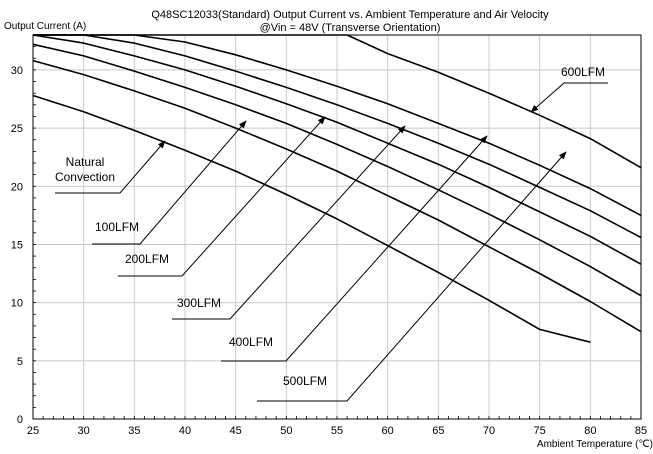 Image resolution: width=653 pixels, height=454 pixels. Describe the element at coordinates (489, 431) in the screenshot. I see `x-tick-label: 70` at that location.